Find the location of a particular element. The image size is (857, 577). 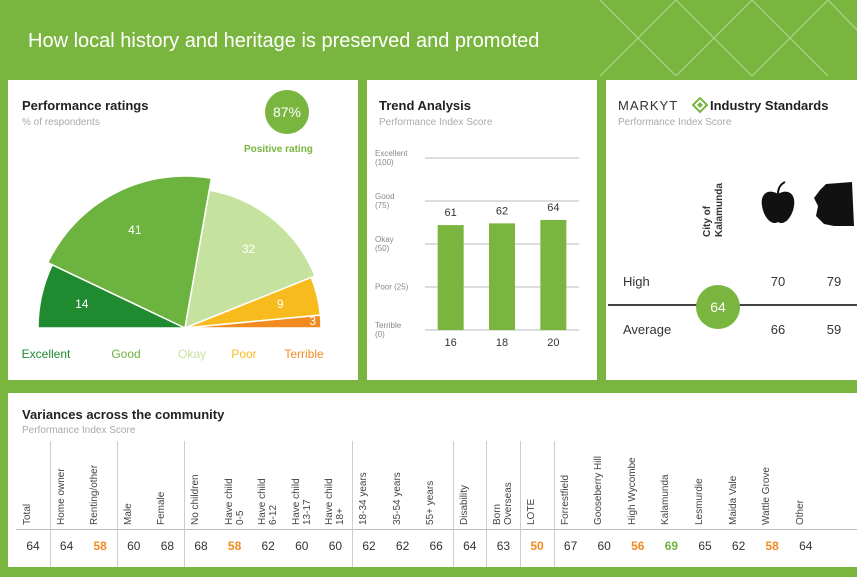

panel-title: Trend Analysis is located at coordinates (425, 105).